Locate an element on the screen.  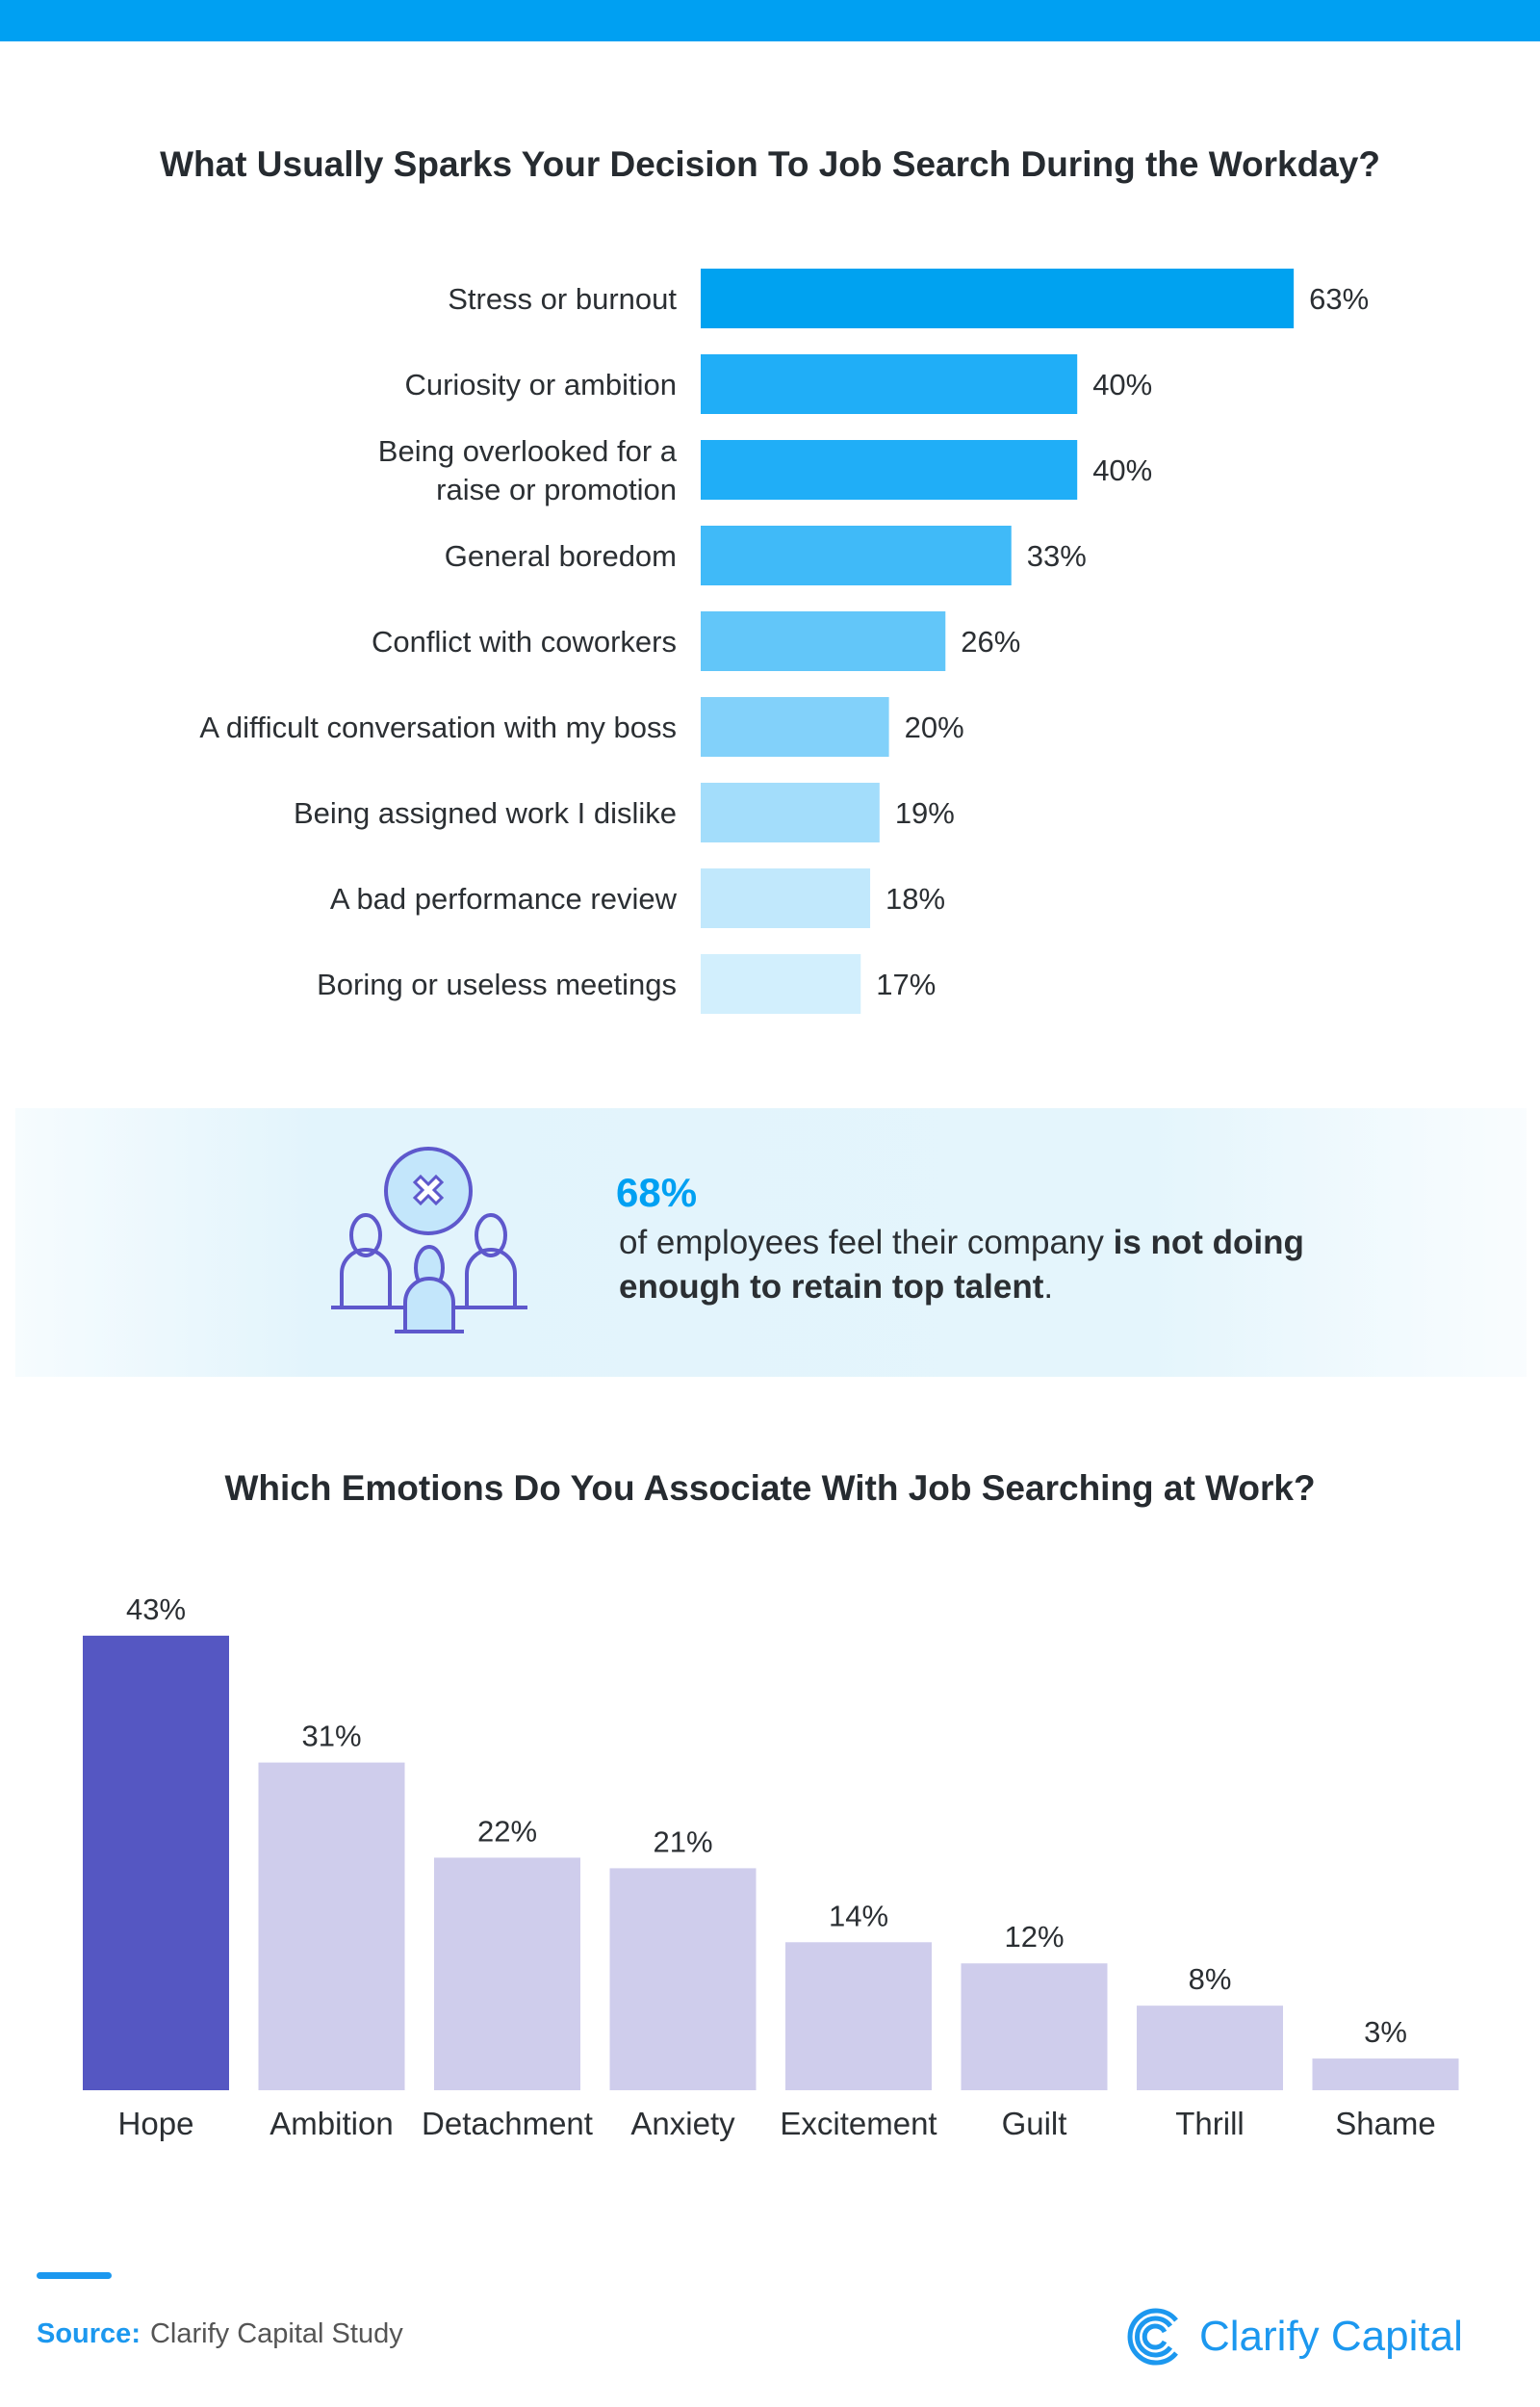
people-with-x-icon is located at coordinates (429, 1240).